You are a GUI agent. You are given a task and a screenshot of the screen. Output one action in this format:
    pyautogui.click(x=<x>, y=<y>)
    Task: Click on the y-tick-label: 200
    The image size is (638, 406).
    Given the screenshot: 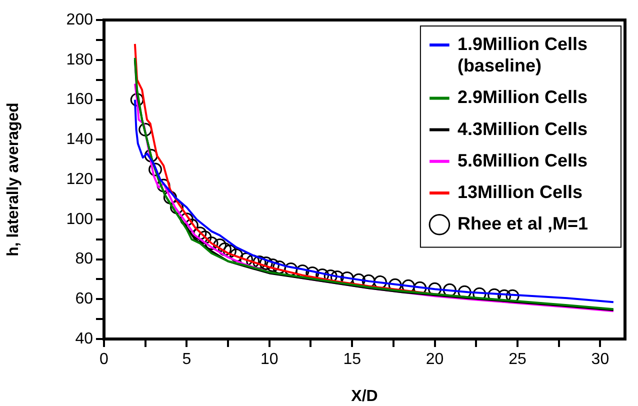 What is the action you would take?
    pyautogui.click(x=80, y=19)
    